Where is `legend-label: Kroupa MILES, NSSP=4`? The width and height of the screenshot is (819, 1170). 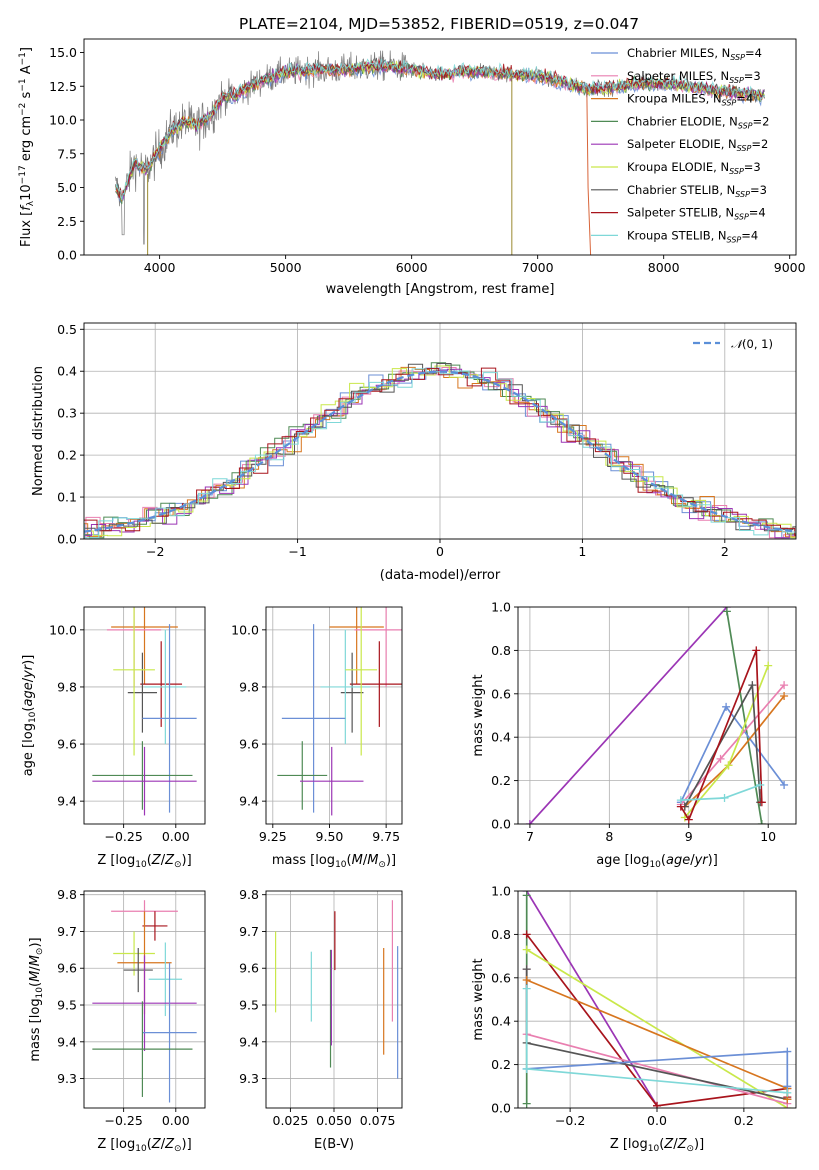 legend-label: Kroupa MILES, NSSP=4 is located at coordinates (690, 100).